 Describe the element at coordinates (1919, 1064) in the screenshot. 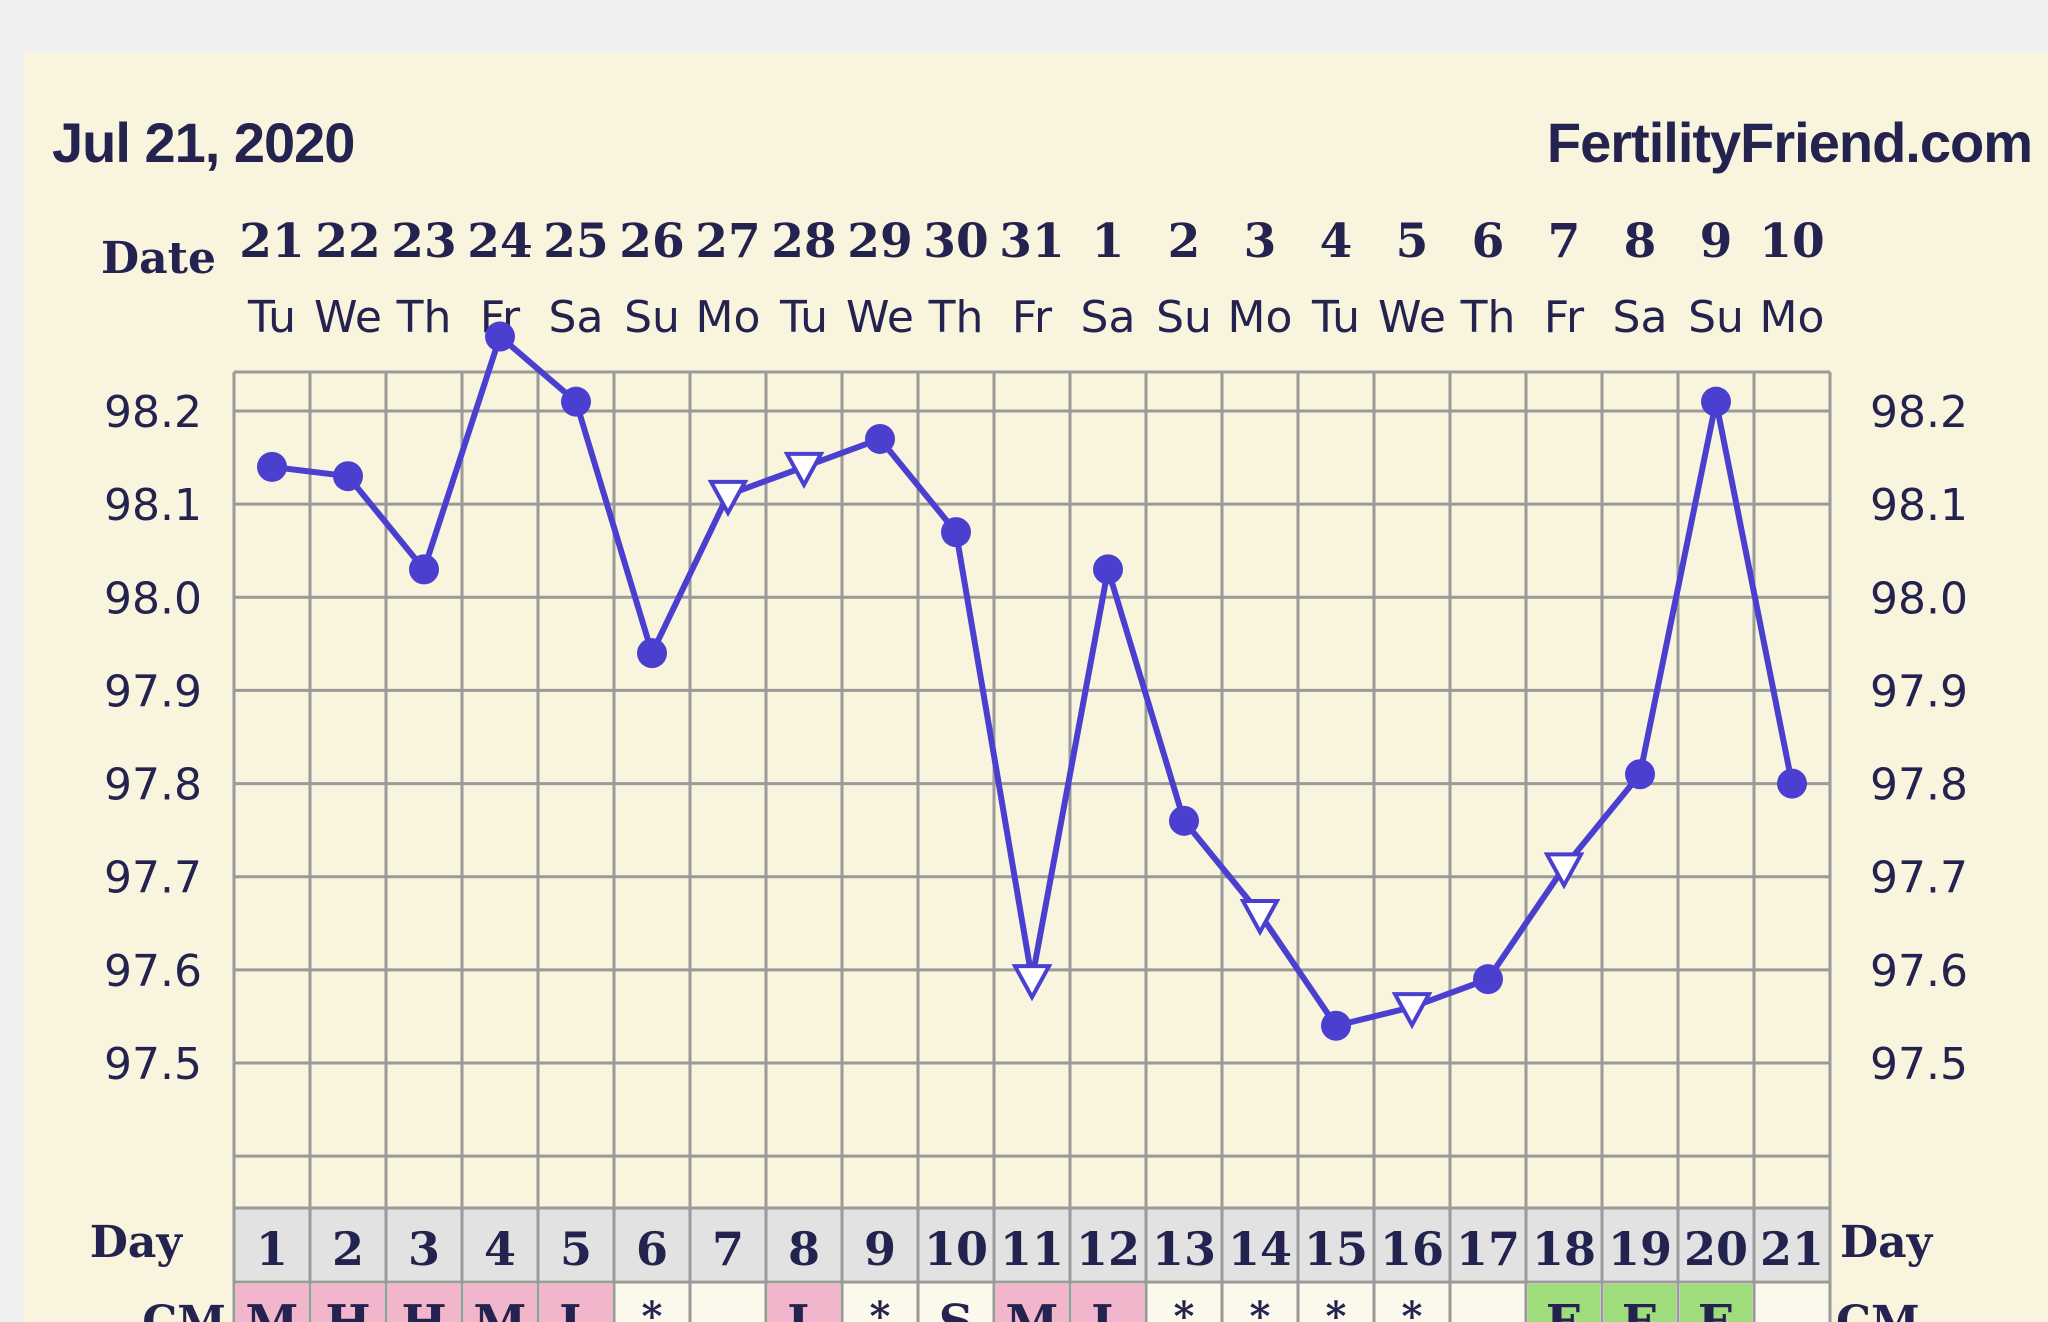

I see `y-tick-label-right: 97.5` at that location.